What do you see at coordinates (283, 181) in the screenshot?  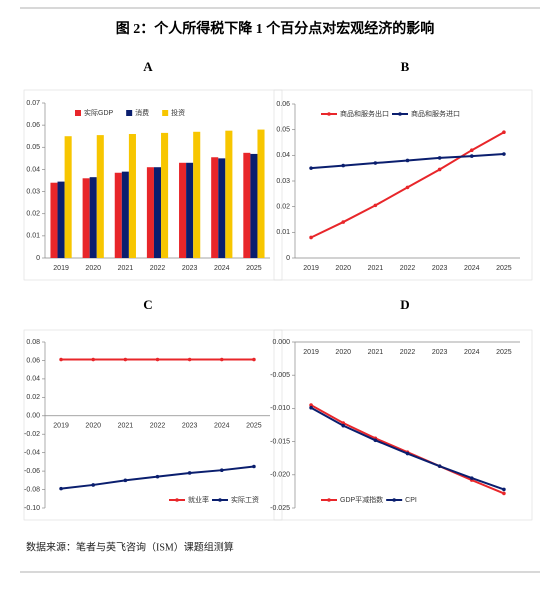 I see `y-tick-label: 0.03` at bounding box center [283, 181].